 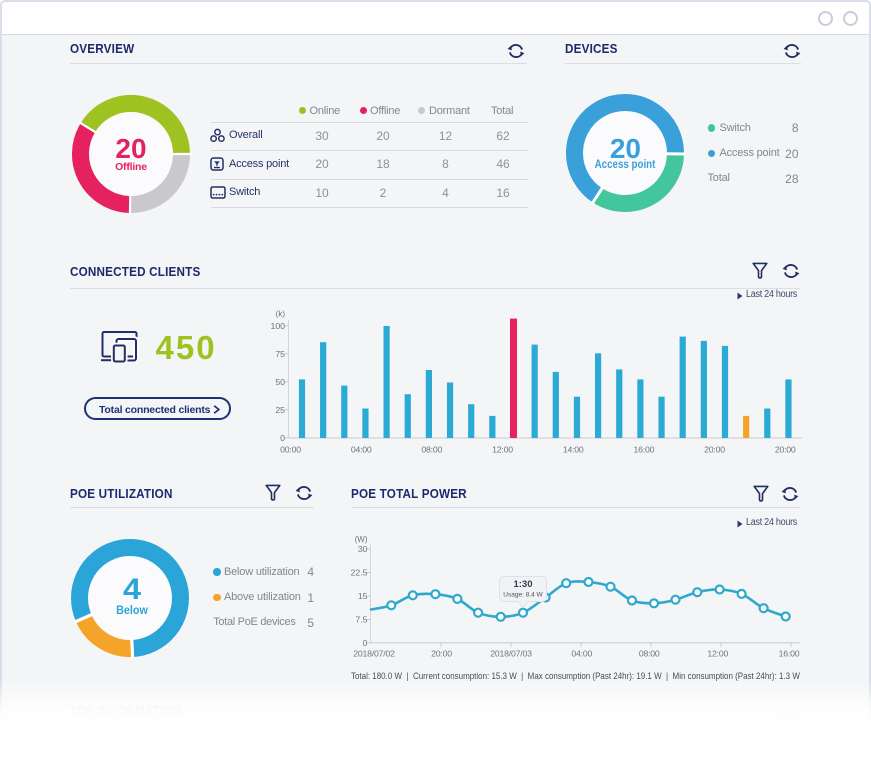 What do you see at coordinates (278, 326) in the screenshot?
I see `svg-text: 100` at bounding box center [278, 326].